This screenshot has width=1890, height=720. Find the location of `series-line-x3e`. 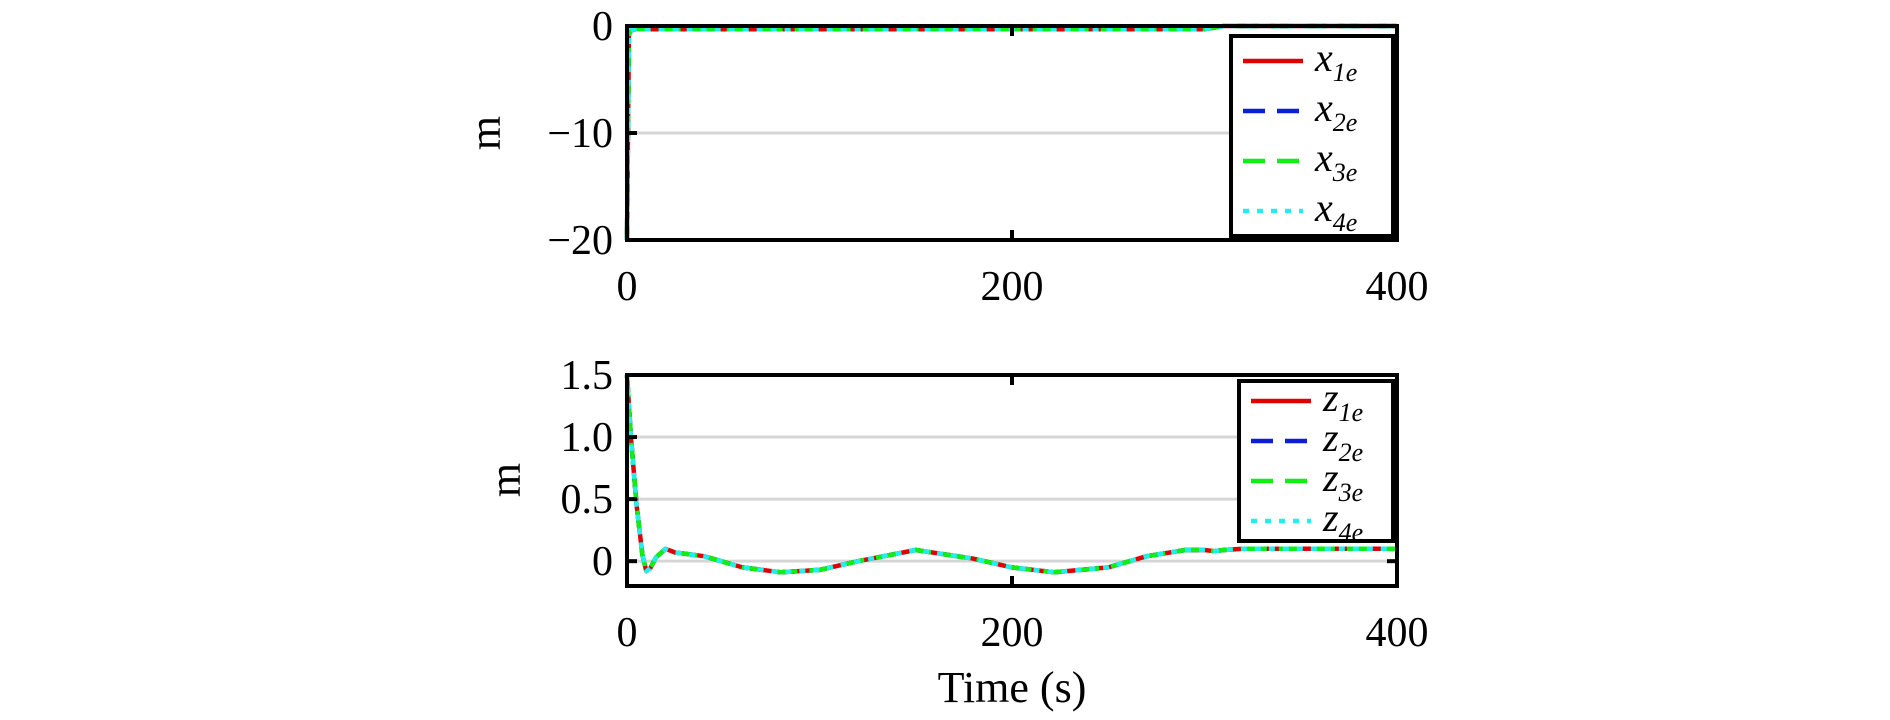

series-line-x3e is located at coordinates (1010, 132).